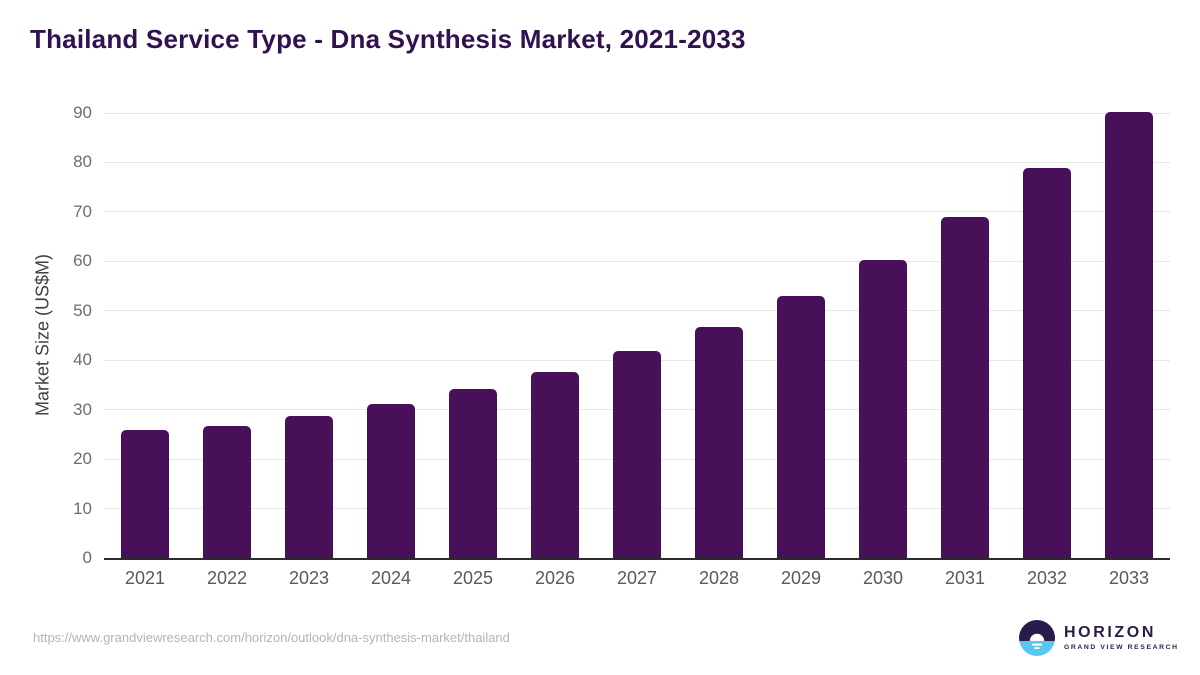  Describe the element at coordinates (391, 578) in the screenshot. I see `x-tick-2024: 2024` at that location.